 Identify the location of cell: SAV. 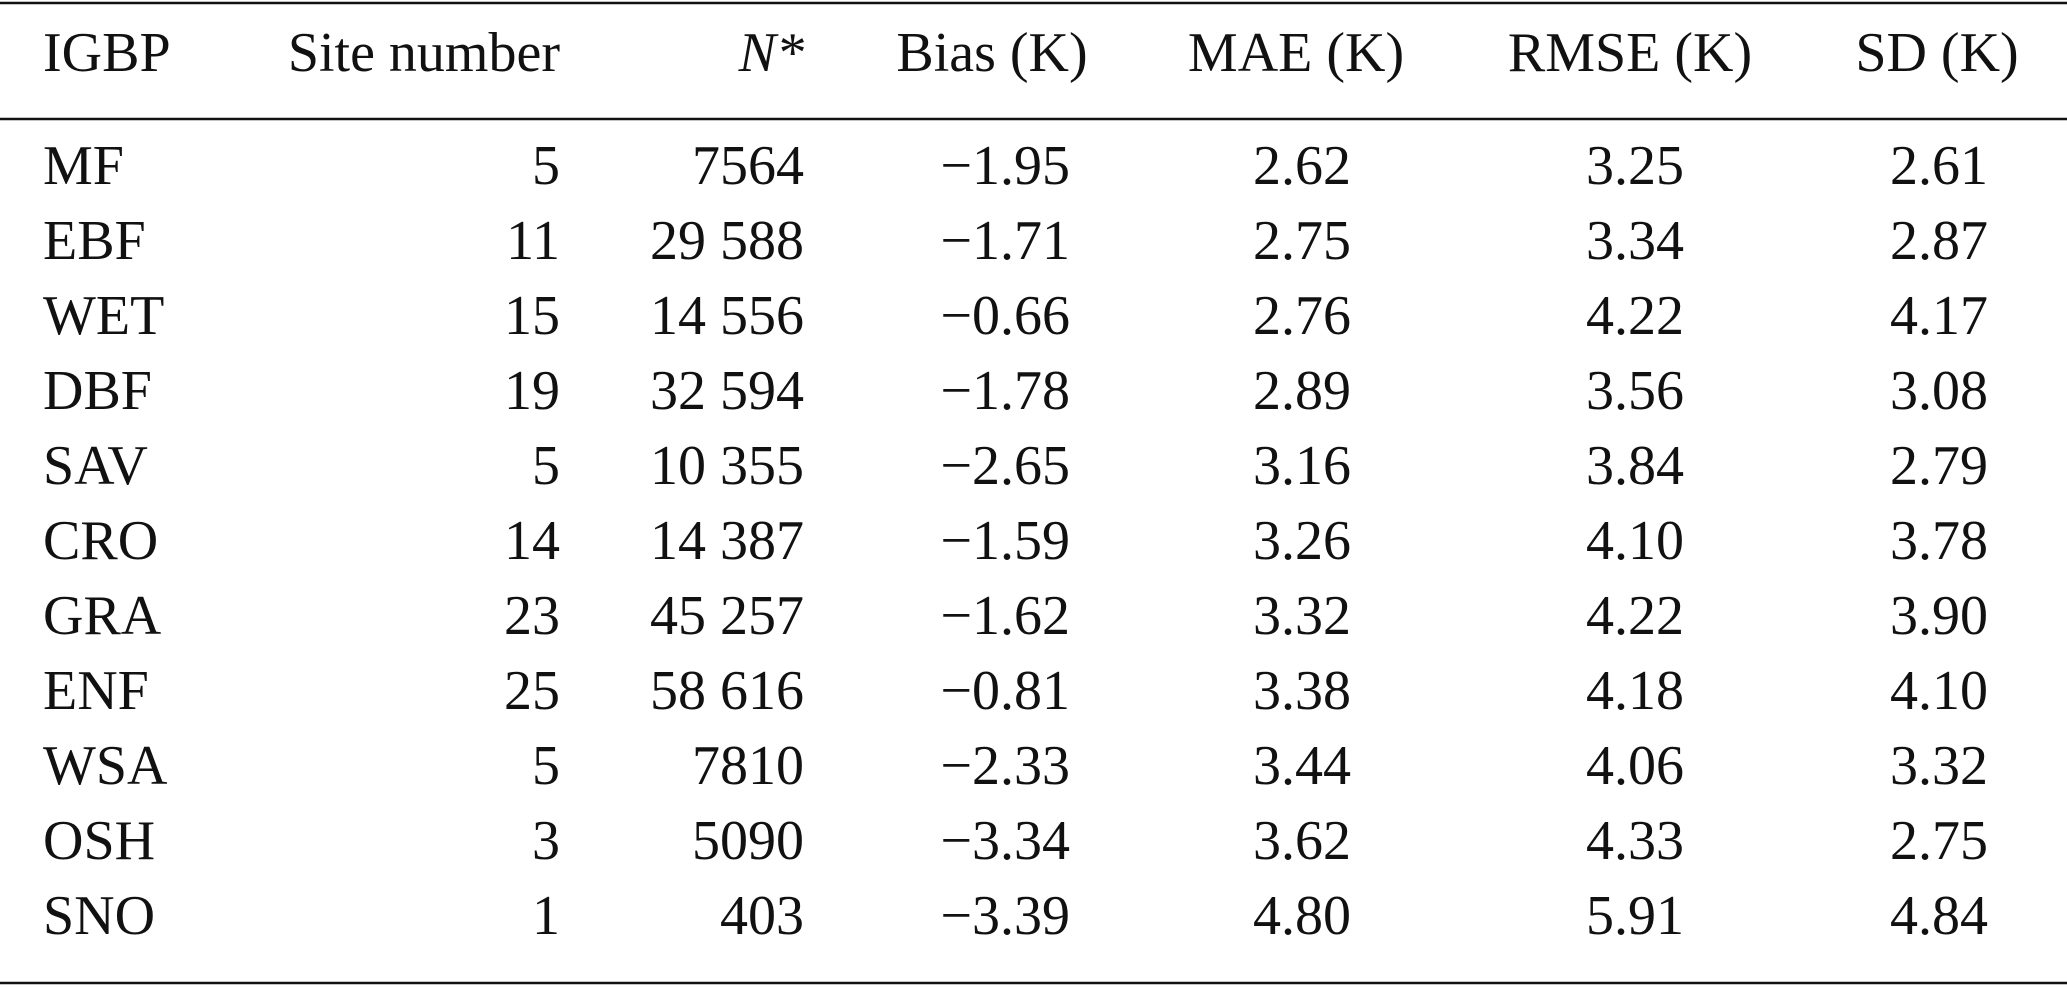
(95, 466).